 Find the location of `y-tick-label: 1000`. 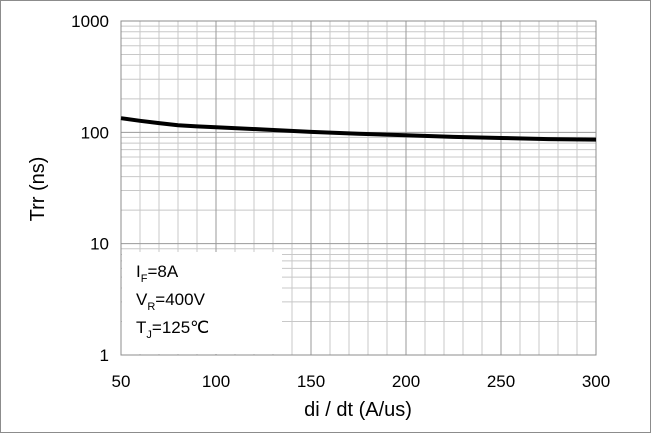

y-tick-label: 1000 is located at coordinates (90, 21).